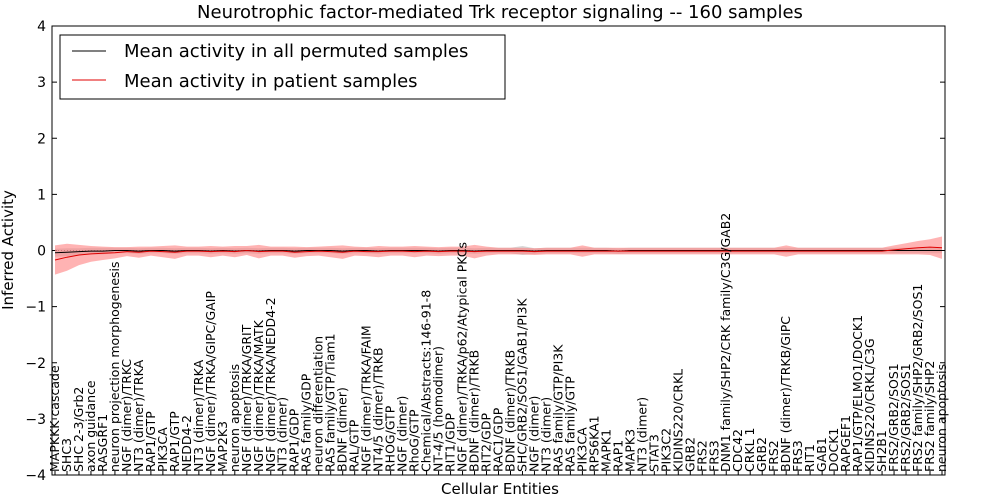 This screenshot has width=1000, height=500. What do you see at coordinates (102, 443) in the screenshot?
I see `x-category-label: RASGRF1` at bounding box center [102, 443].